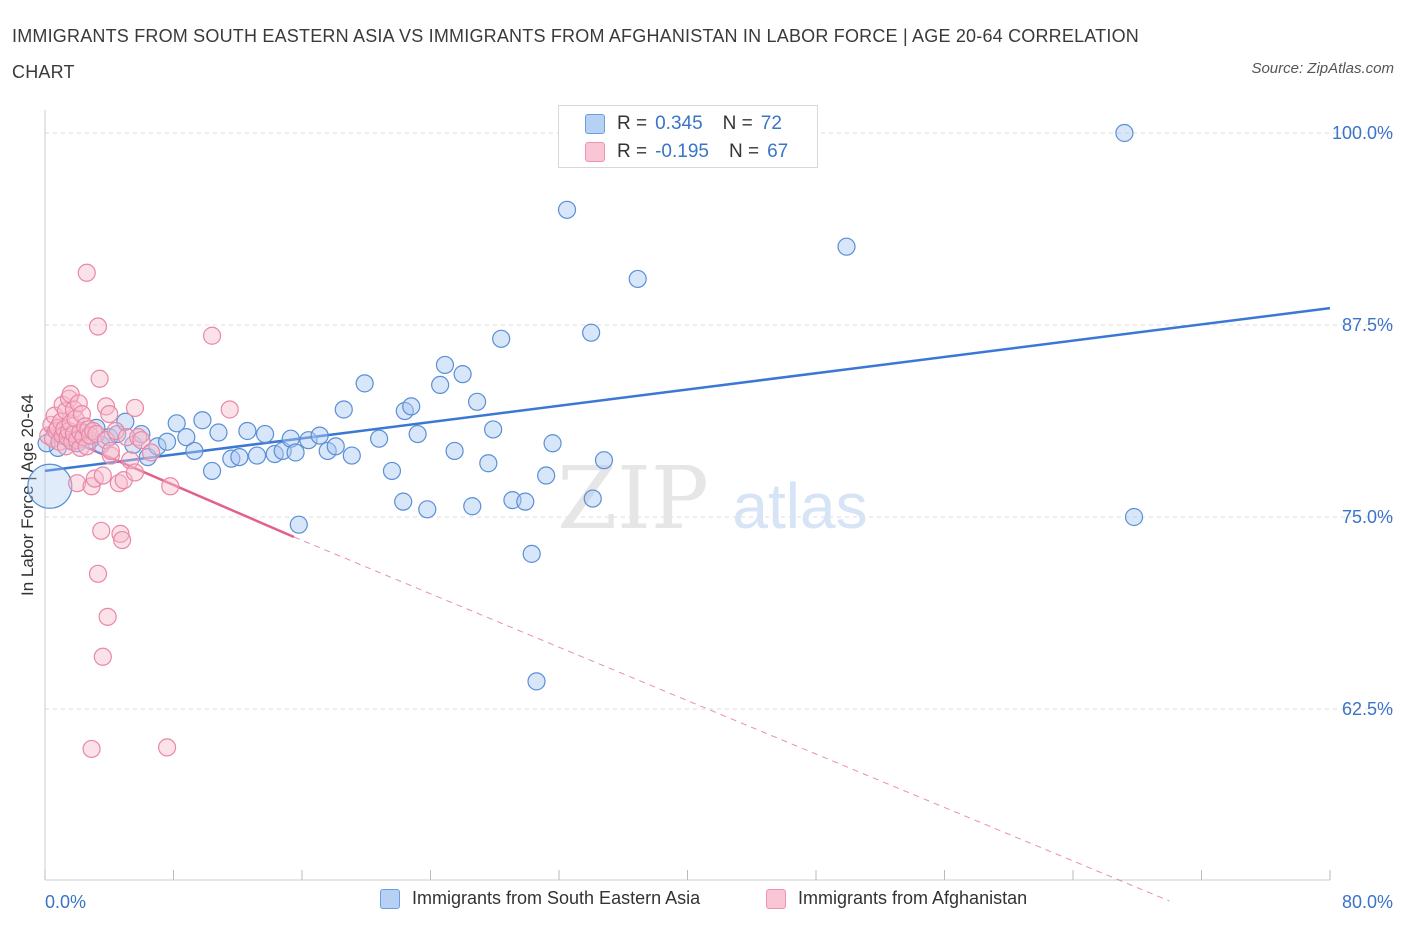 The image size is (1406, 930). I want to click on x-tick-label: 80.0%, so click(1367, 902).